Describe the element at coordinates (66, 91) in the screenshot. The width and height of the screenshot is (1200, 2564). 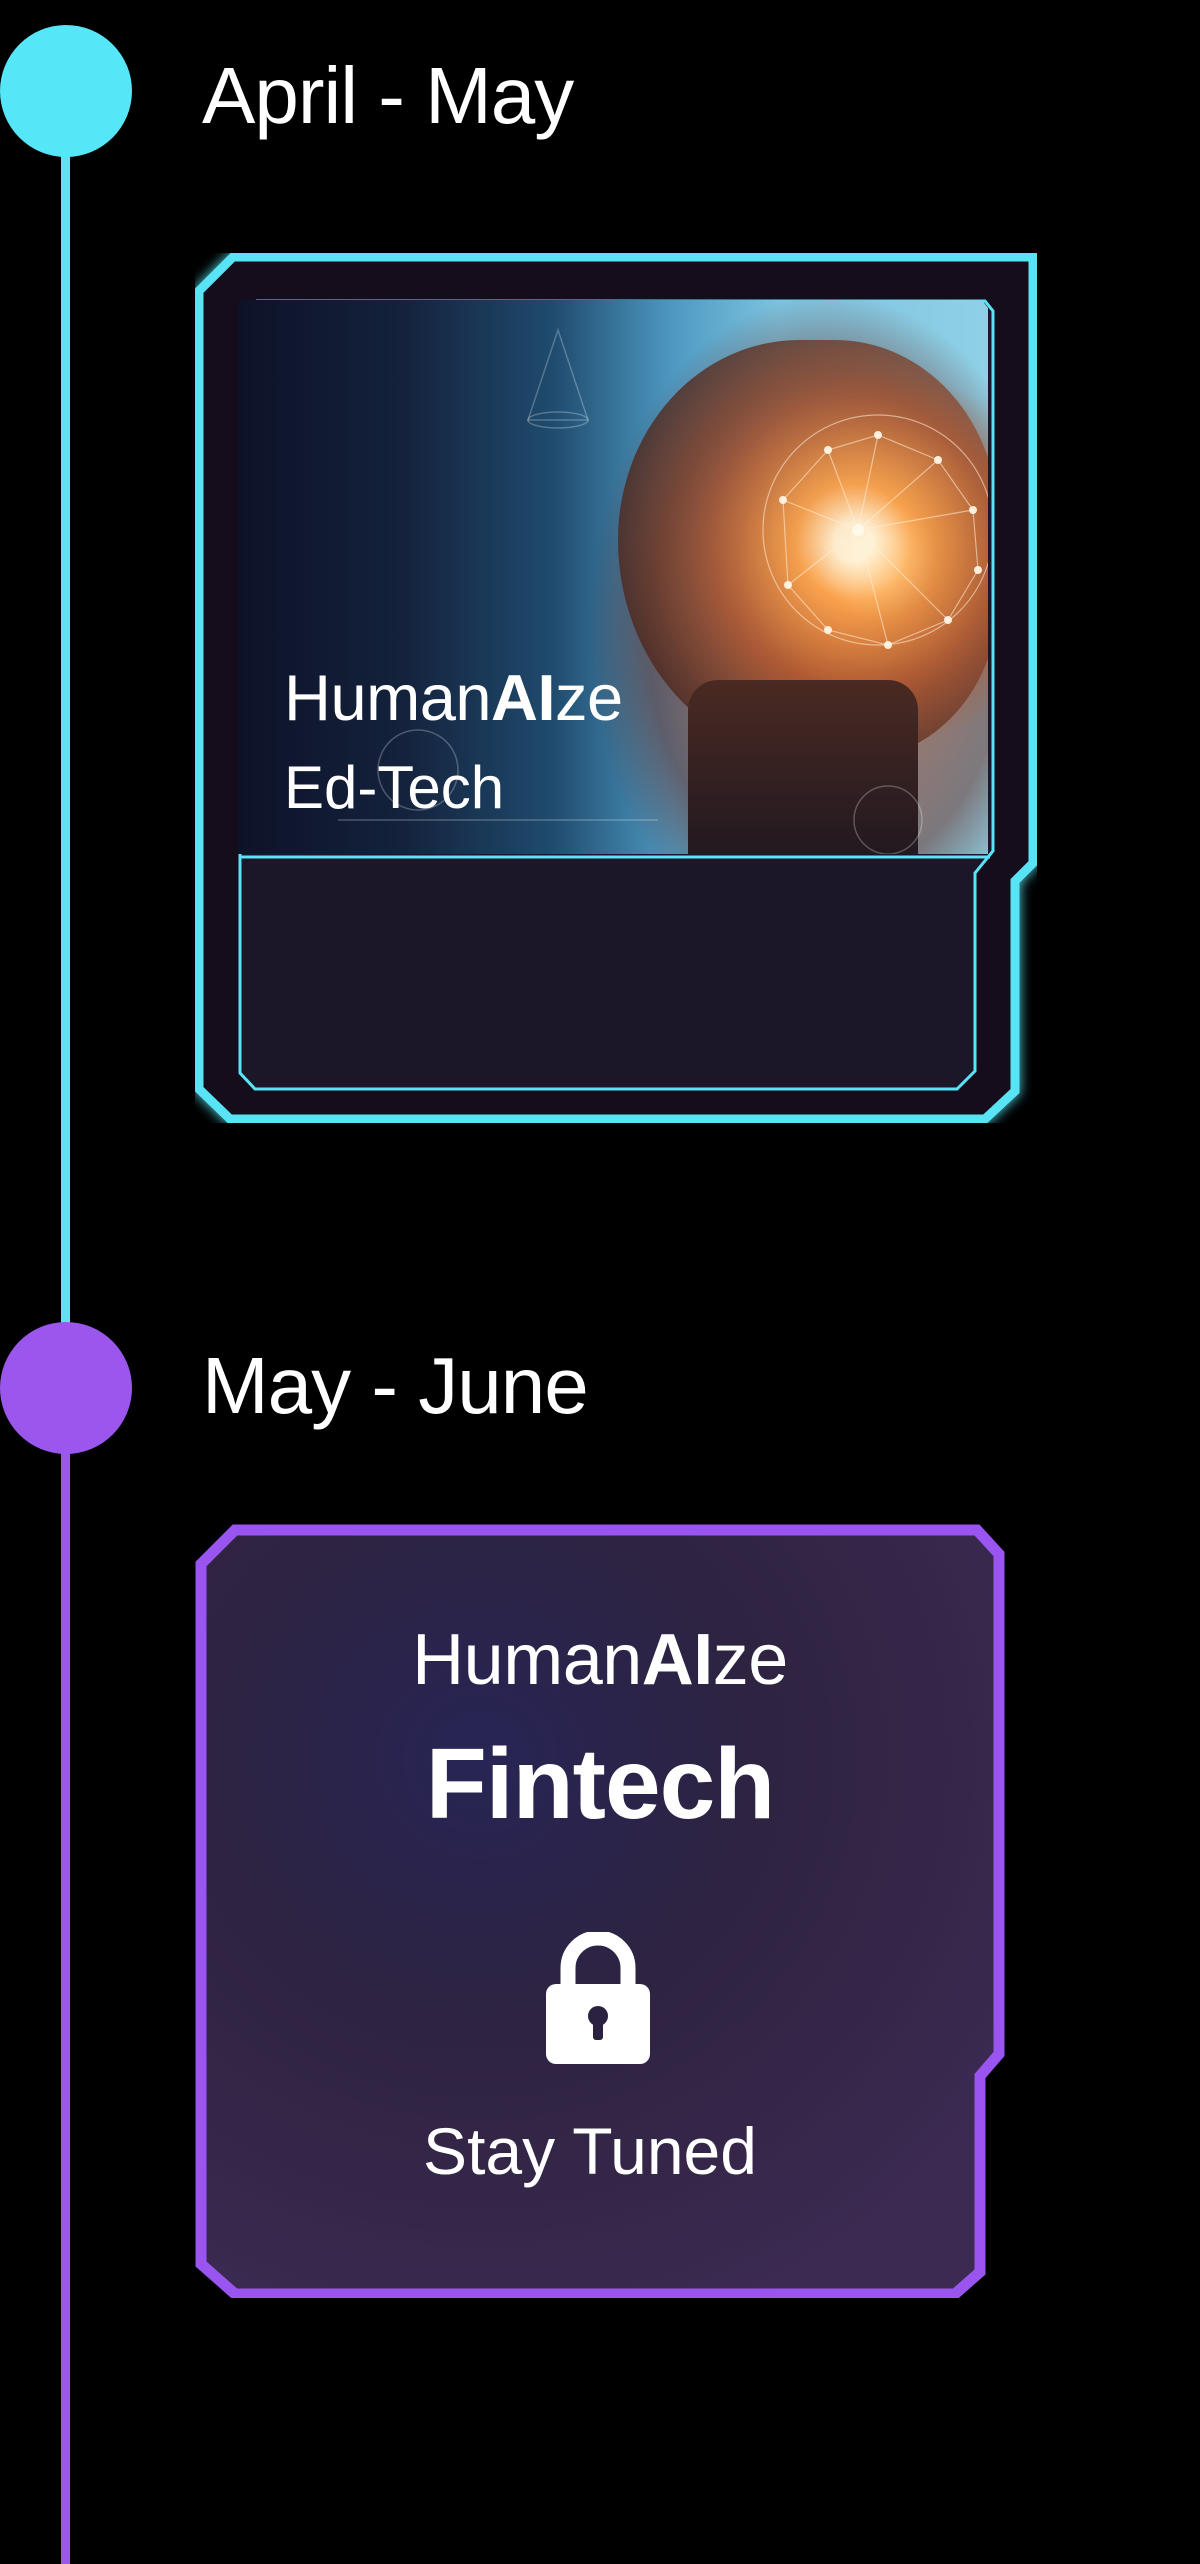
I see `timeline-dot-active` at that location.